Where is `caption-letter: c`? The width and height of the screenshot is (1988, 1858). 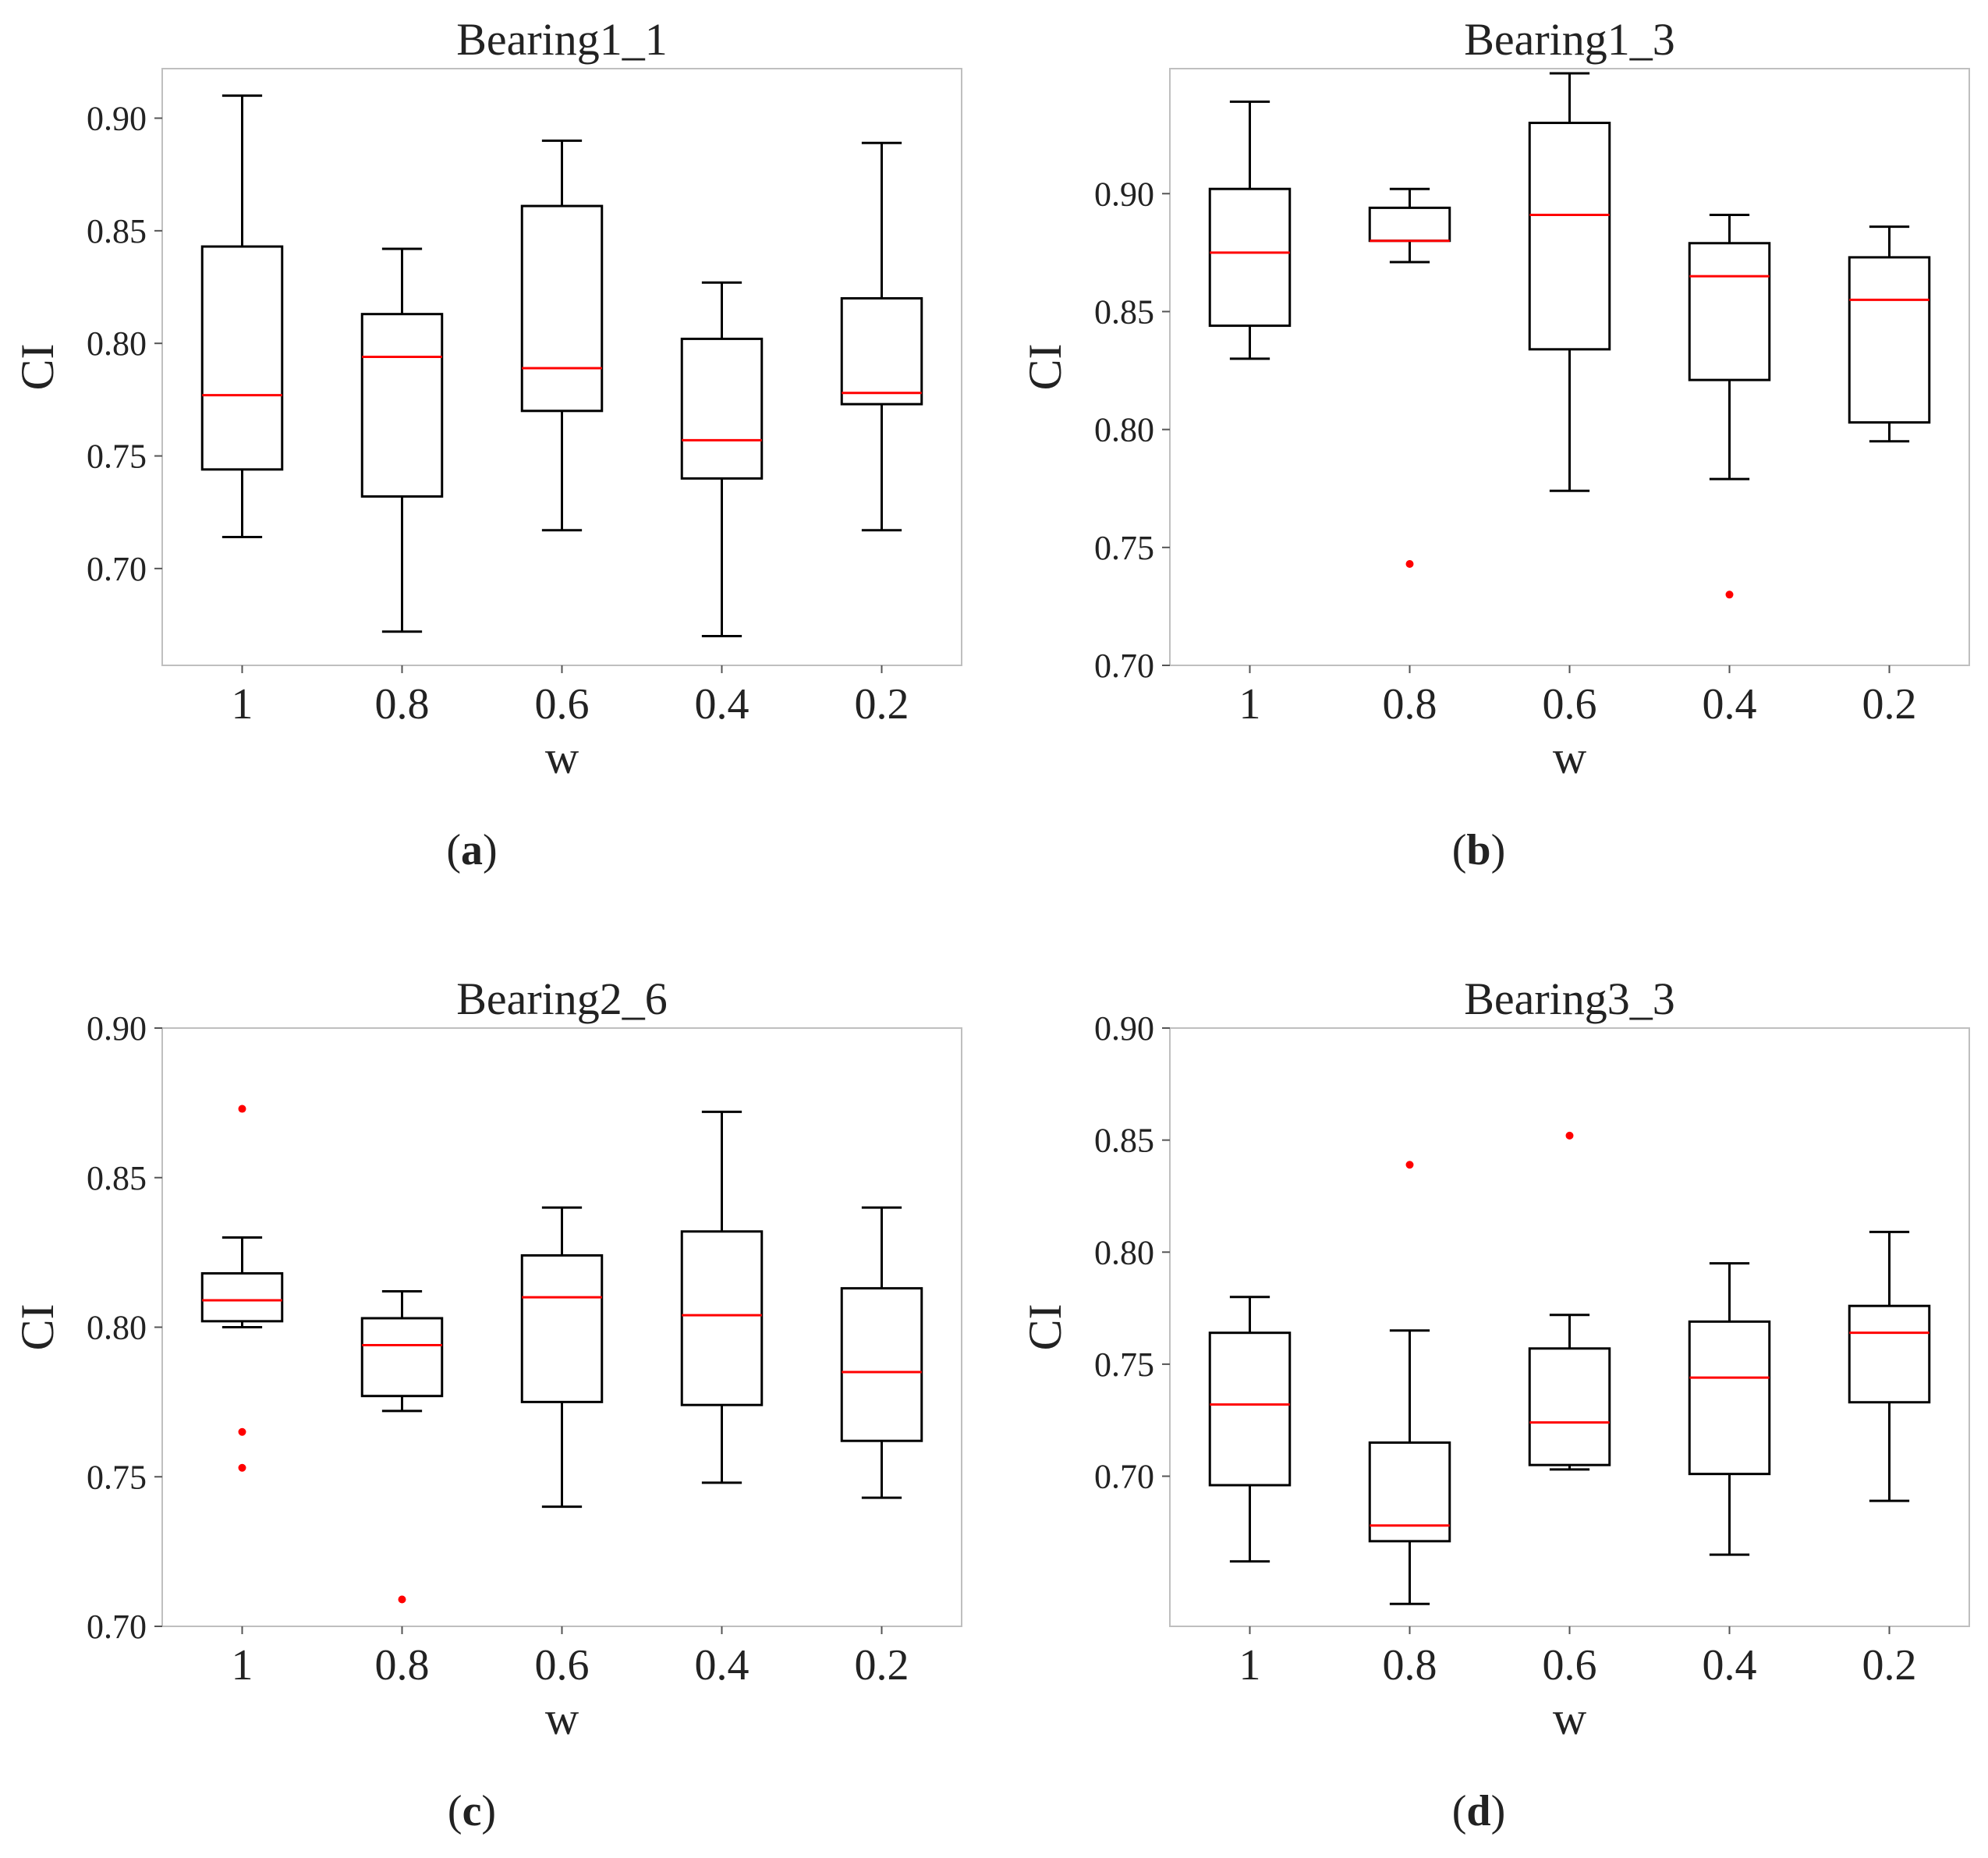 caption-letter: c is located at coordinates (472, 1811).